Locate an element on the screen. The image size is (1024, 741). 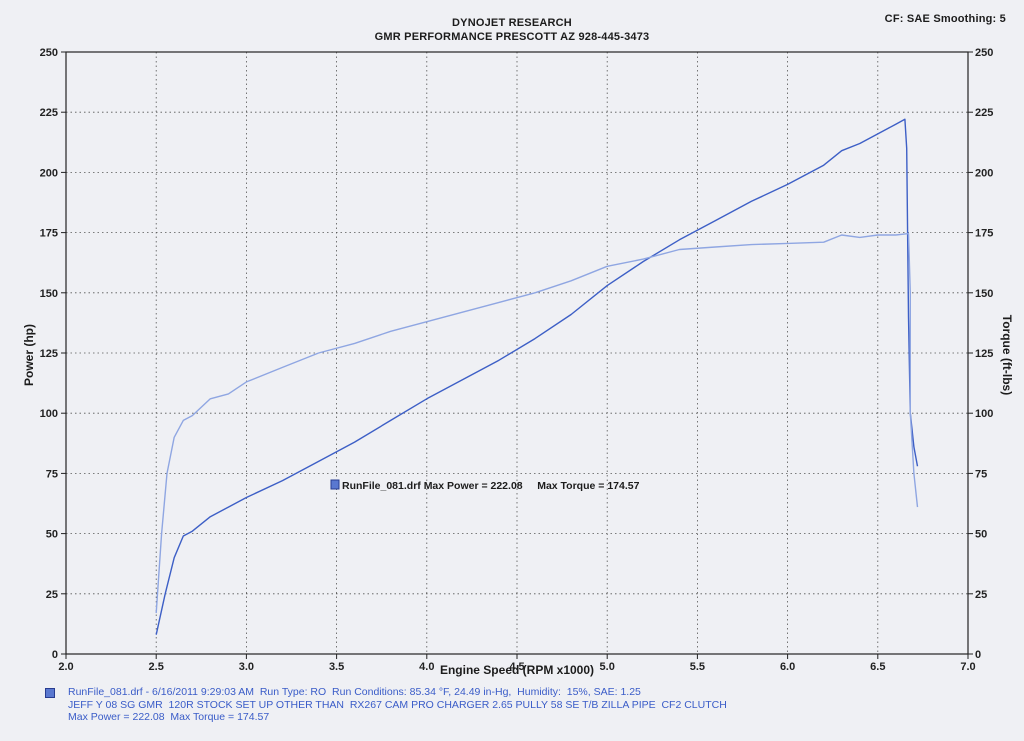
y2-tick-label: 125 is located at coordinates (984, 354).